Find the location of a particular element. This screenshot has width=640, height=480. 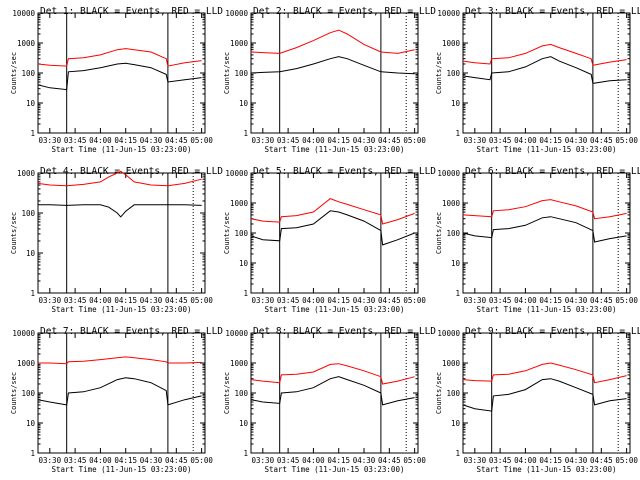

chart-title: Det 6: BLACK = Events, RED = LLD is located at coordinates (552, 171).